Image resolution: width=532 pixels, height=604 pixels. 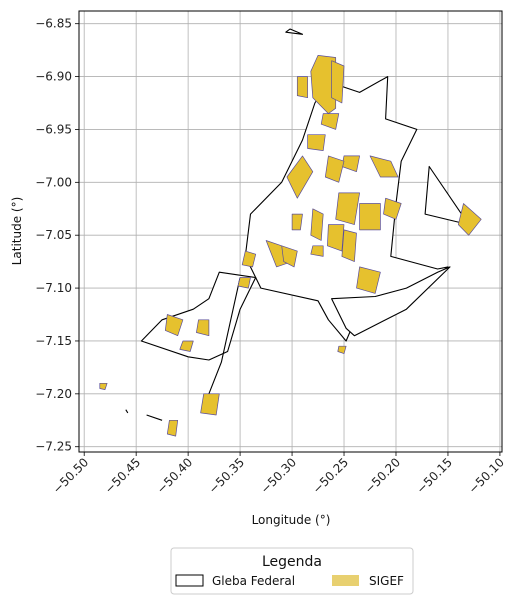 What do you see at coordinates (292, 562) in the screenshot?
I see `legend-title: Legenda` at bounding box center [292, 562].